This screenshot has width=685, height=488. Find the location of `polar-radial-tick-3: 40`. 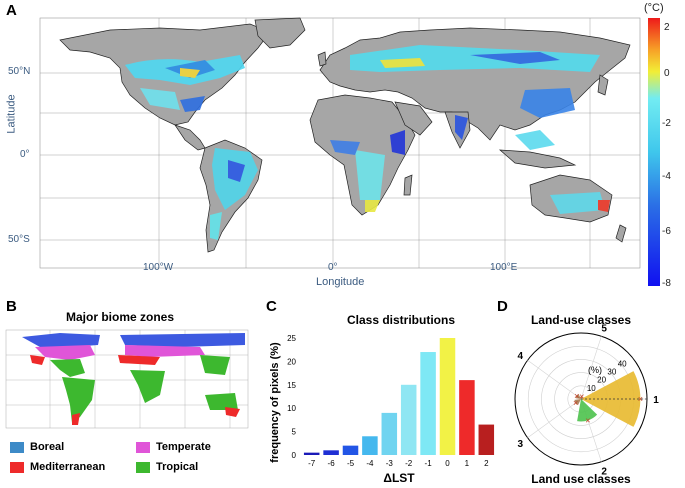

polar-radial-tick-3: 40 is located at coordinates (622, 363).